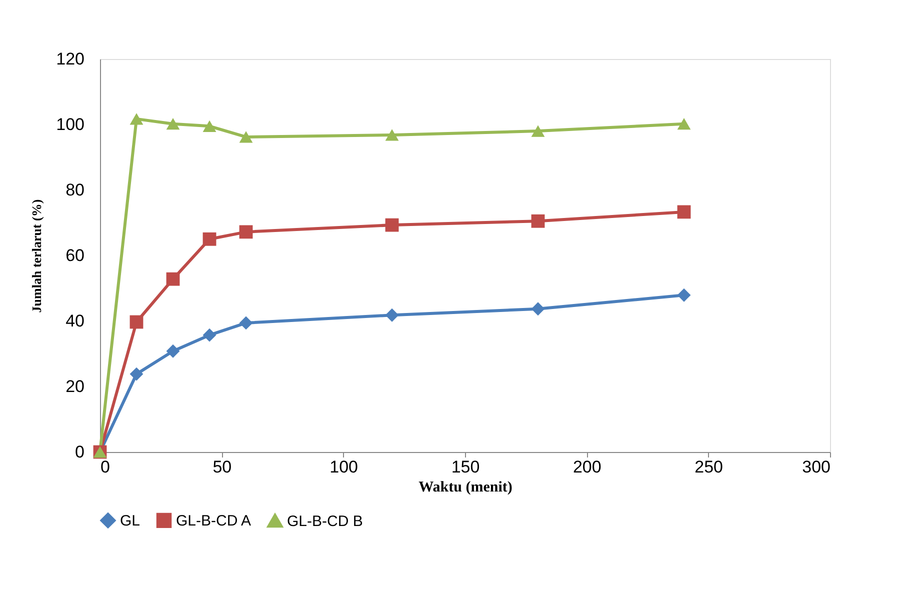  What do you see at coordinates (75, 321) in the screenshot?
I see `y-tick-label: 40` at bounding box center [75, 321].